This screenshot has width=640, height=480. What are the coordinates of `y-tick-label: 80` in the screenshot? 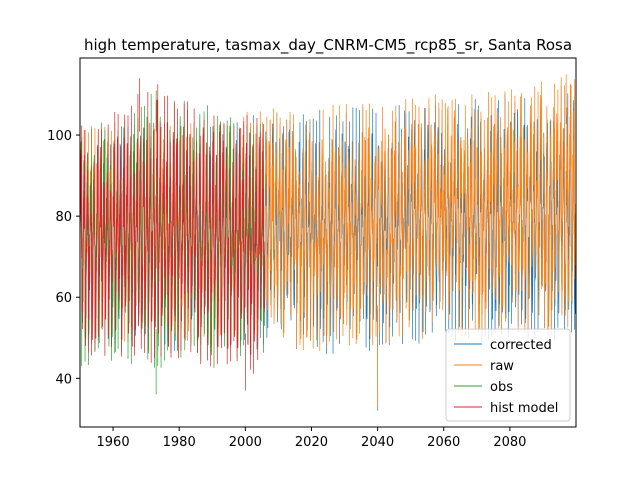 It's located at (63, 217).